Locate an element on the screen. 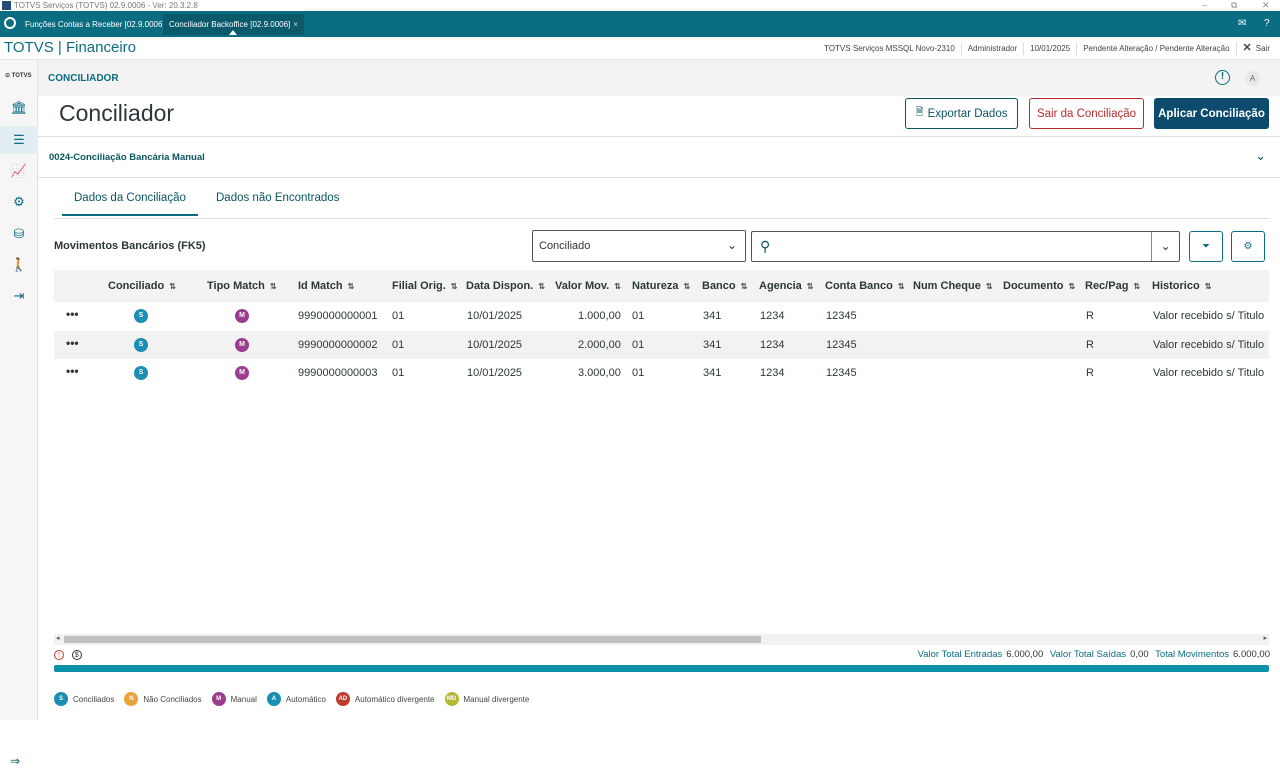 This screenshot has height=768, width=1280. help-icon: ? is located at coordinates (1267, 23).